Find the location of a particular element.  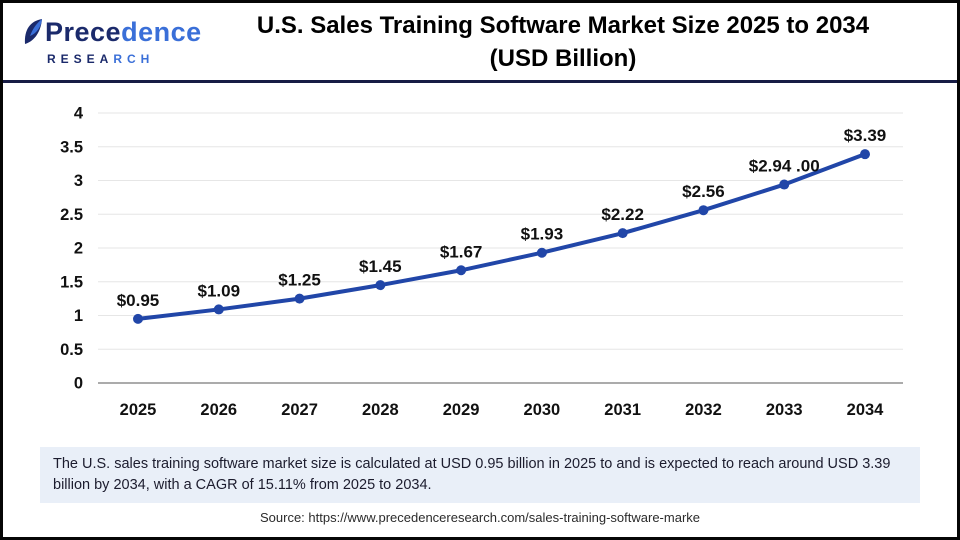

precedence-research-logo: Precedence RESEARCH is located at coordinates (102, 41).